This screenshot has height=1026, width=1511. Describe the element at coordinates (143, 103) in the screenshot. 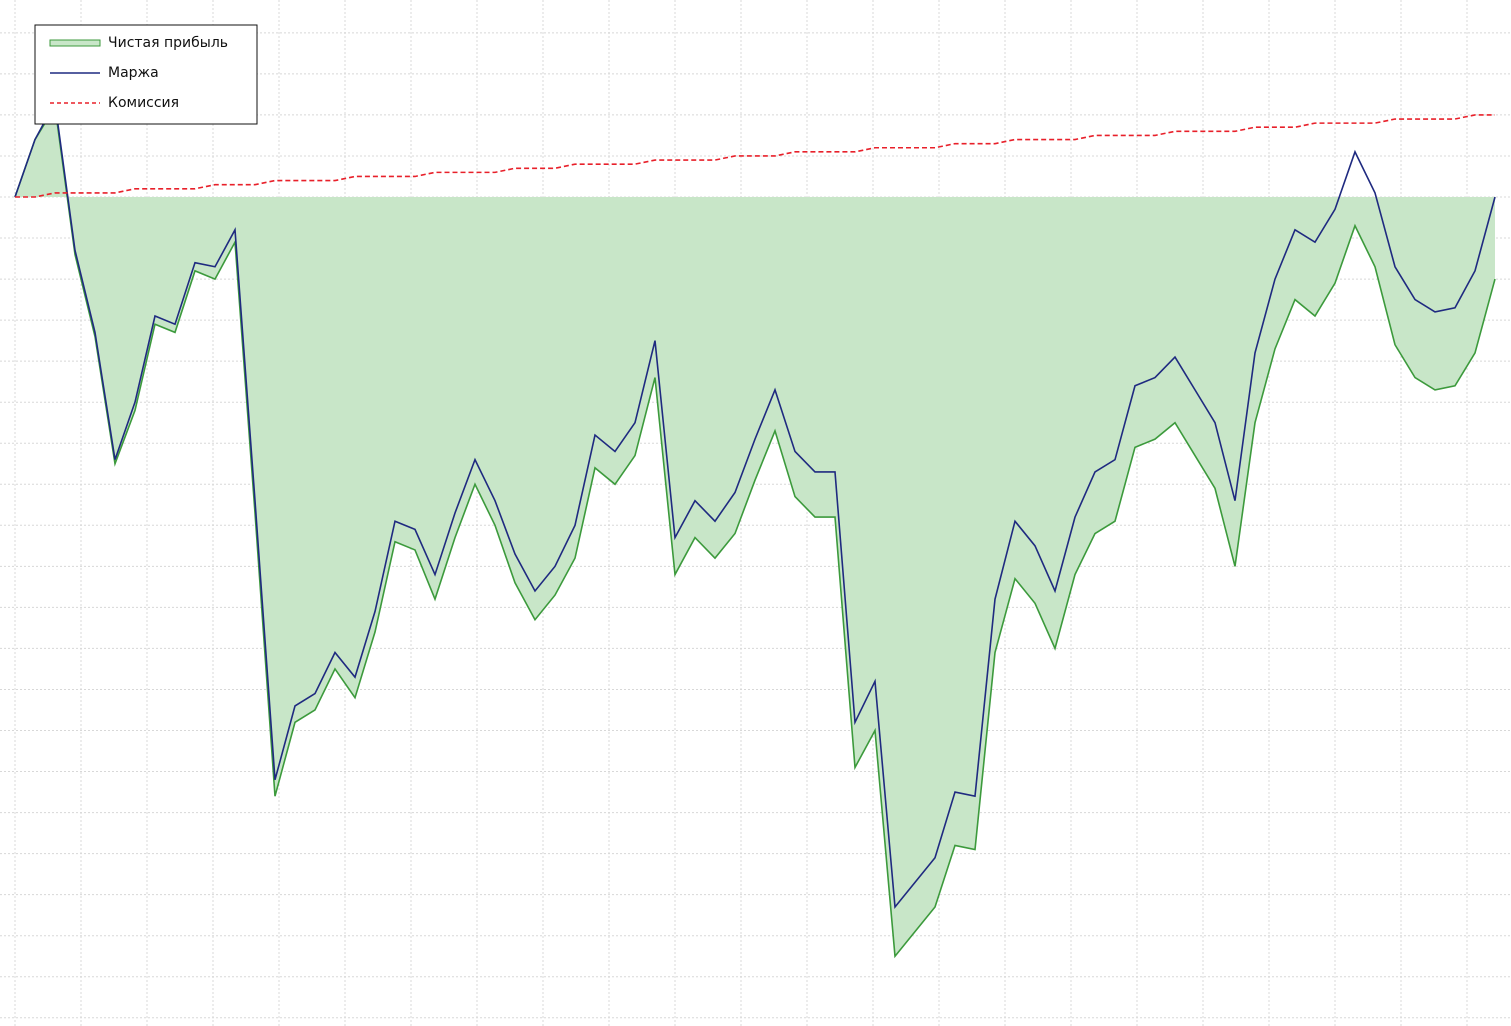

I see `legend-label: Комиссия` at that location.